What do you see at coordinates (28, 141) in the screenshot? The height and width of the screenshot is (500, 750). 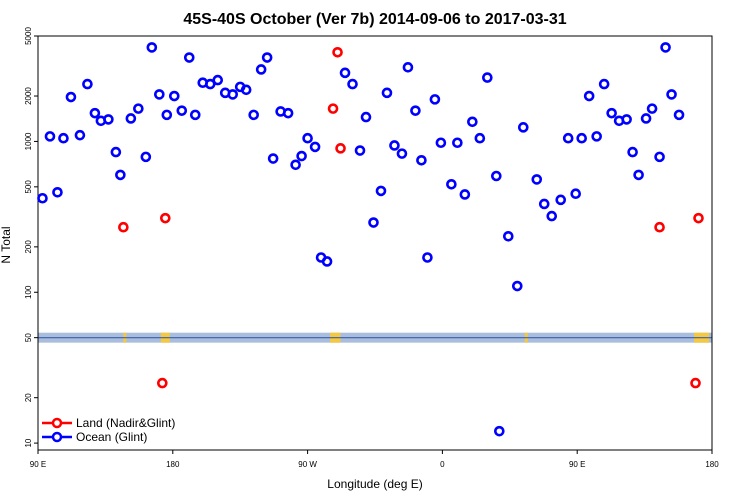 I see `y-tick-label: 1000` at bounding box center [28, 141].